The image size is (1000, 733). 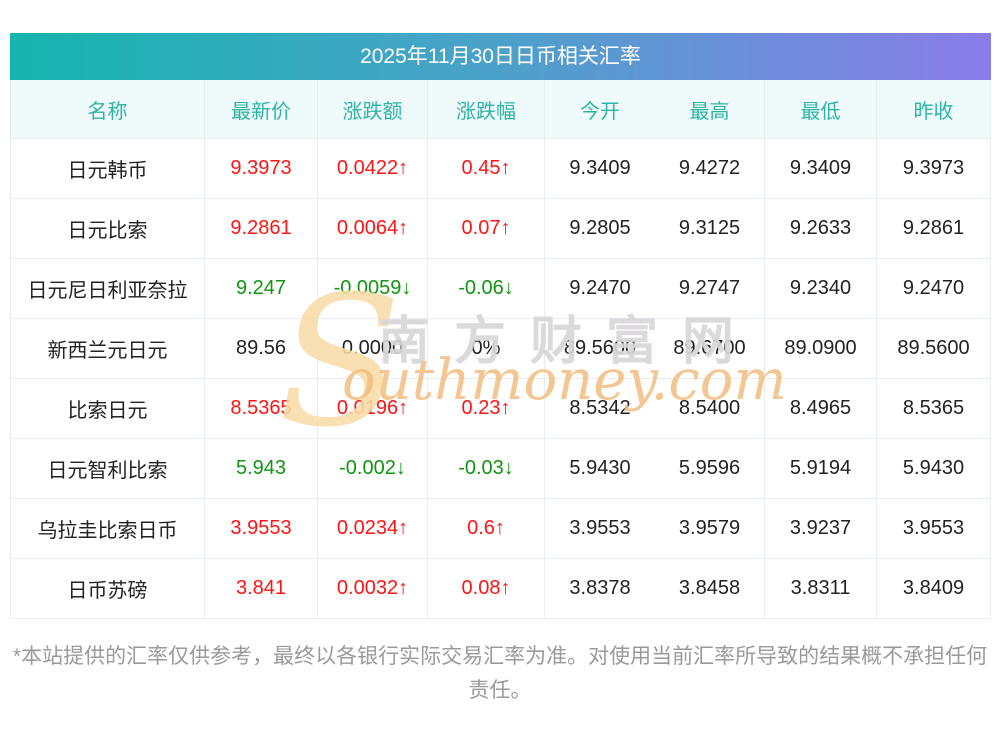 What do you see at coordinates (486, 529) in the screenshot?
I see `cell-change_pct: 0.6↑` at bounding box center [486, 529].